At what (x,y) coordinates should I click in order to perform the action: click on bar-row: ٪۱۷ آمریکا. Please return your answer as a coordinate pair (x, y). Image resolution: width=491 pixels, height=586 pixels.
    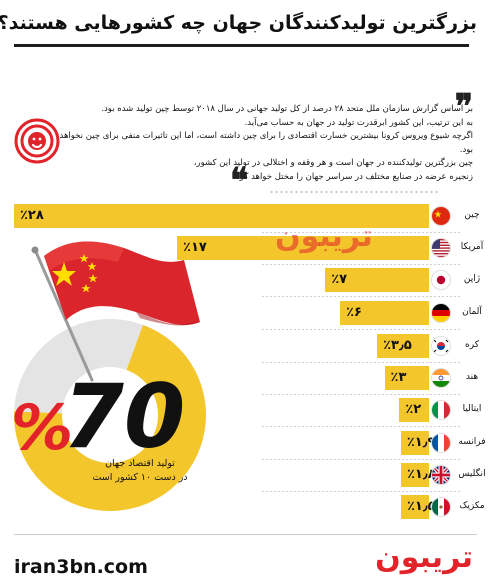
    Looking at the image, I should click on (245, 248).